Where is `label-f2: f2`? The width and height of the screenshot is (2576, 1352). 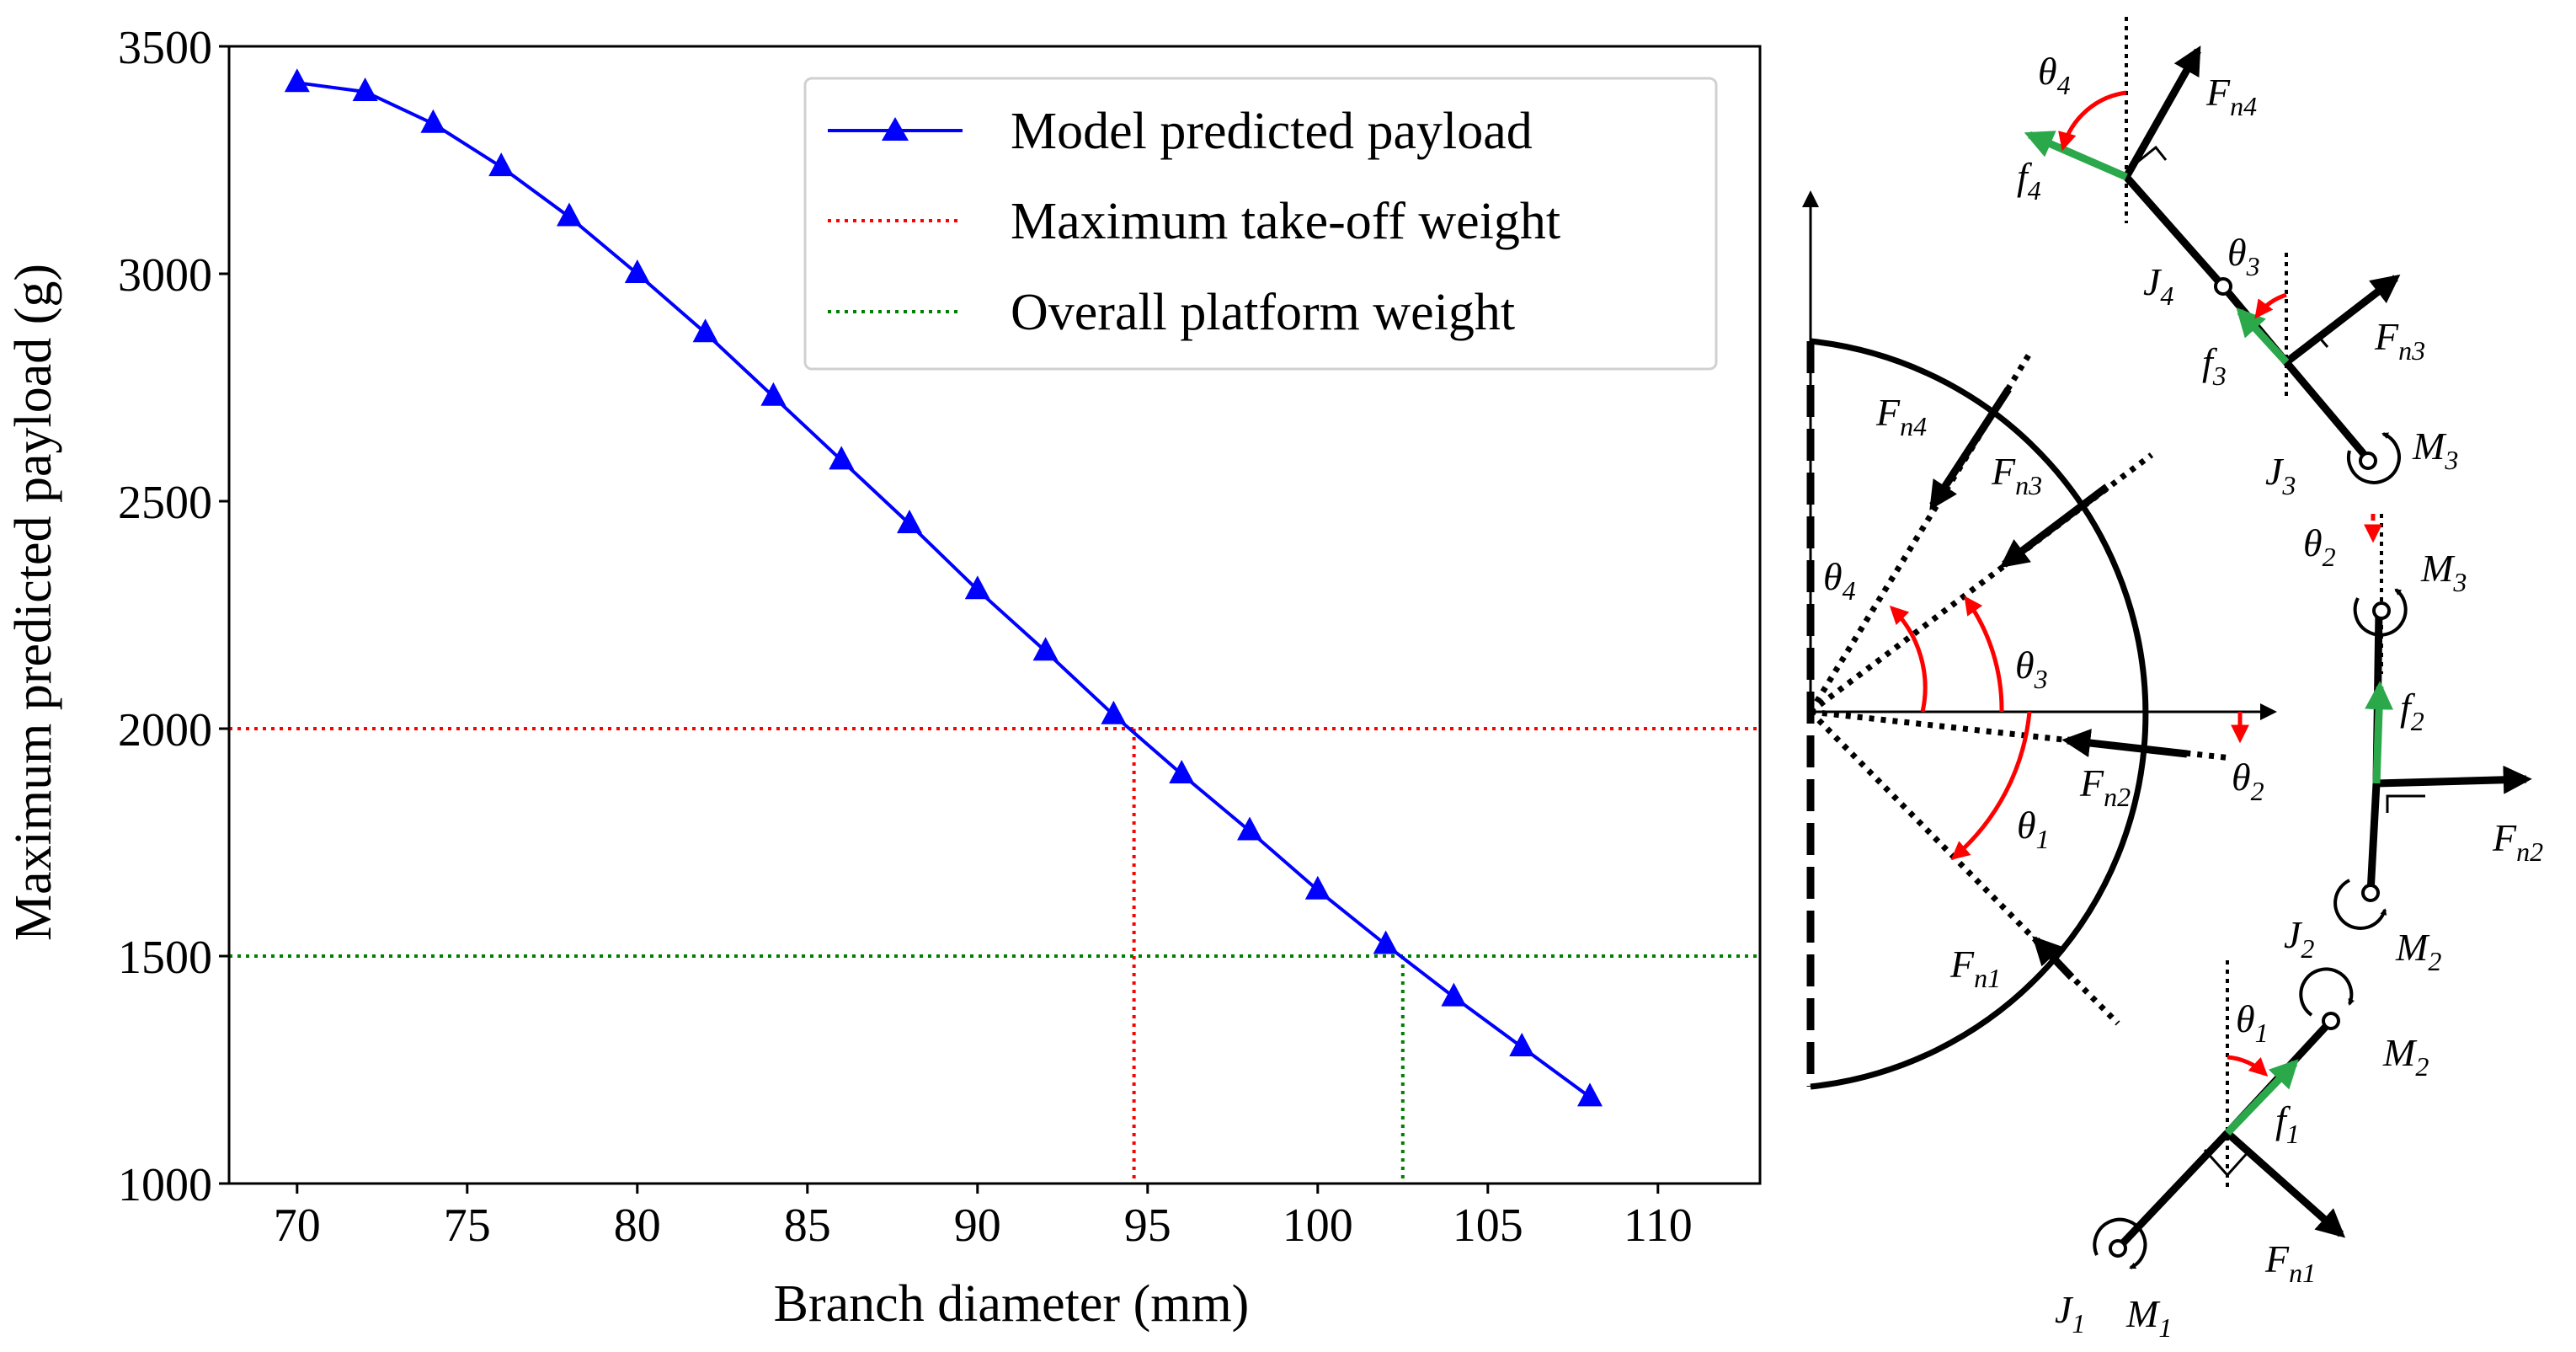
label-f2: f2 is located at coordinates (2412, 711).